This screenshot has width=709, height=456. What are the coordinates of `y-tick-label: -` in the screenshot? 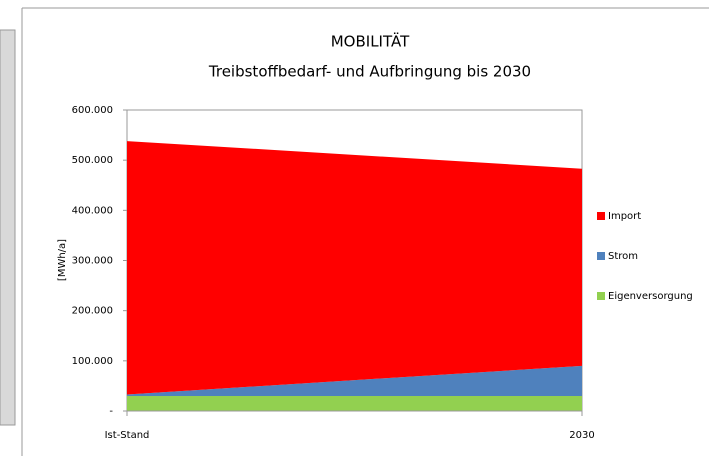 It's located at (111, 411).